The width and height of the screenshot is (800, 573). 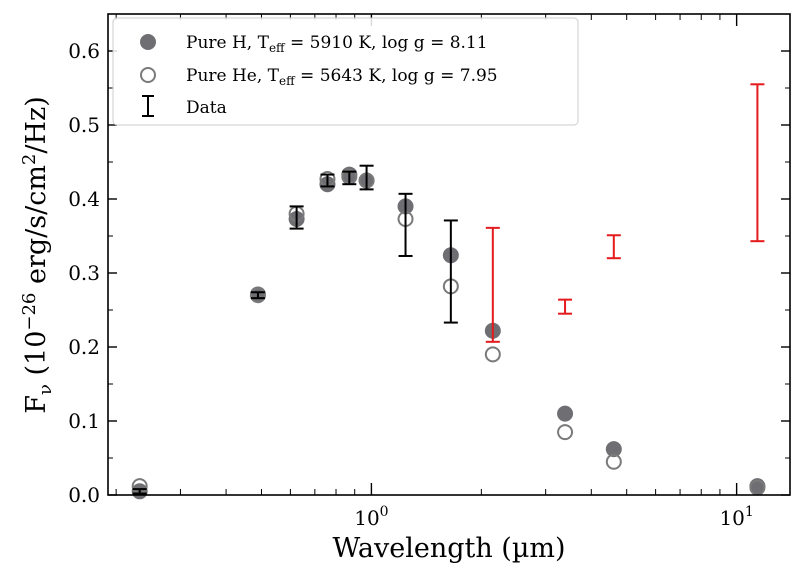 What do you see at coordinates (206, 108) in the screenshot?
I see `legend-label-data: Data` at bounding box center [206, 108].